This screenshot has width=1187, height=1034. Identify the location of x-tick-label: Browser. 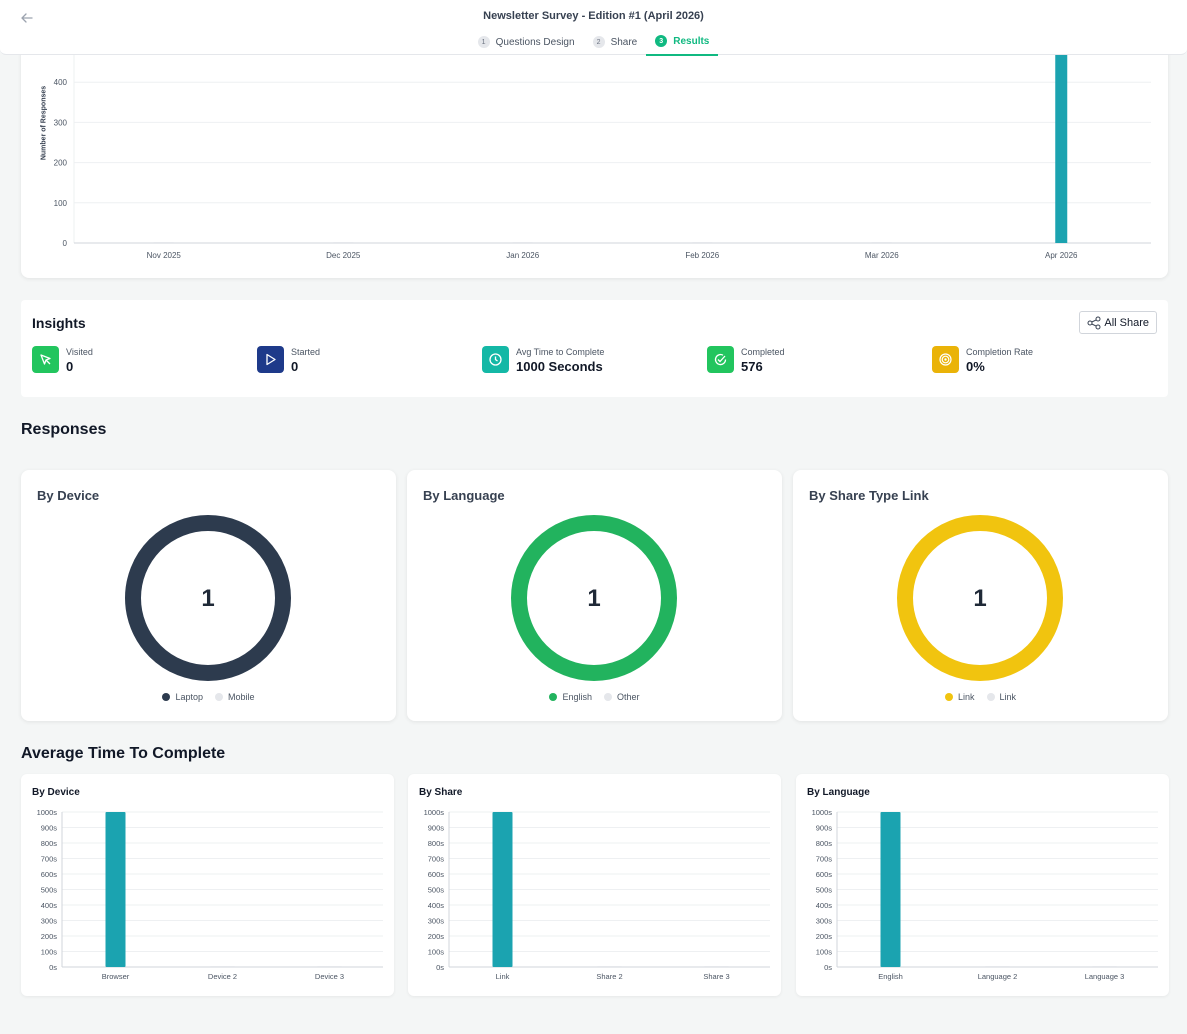
(116, 976).